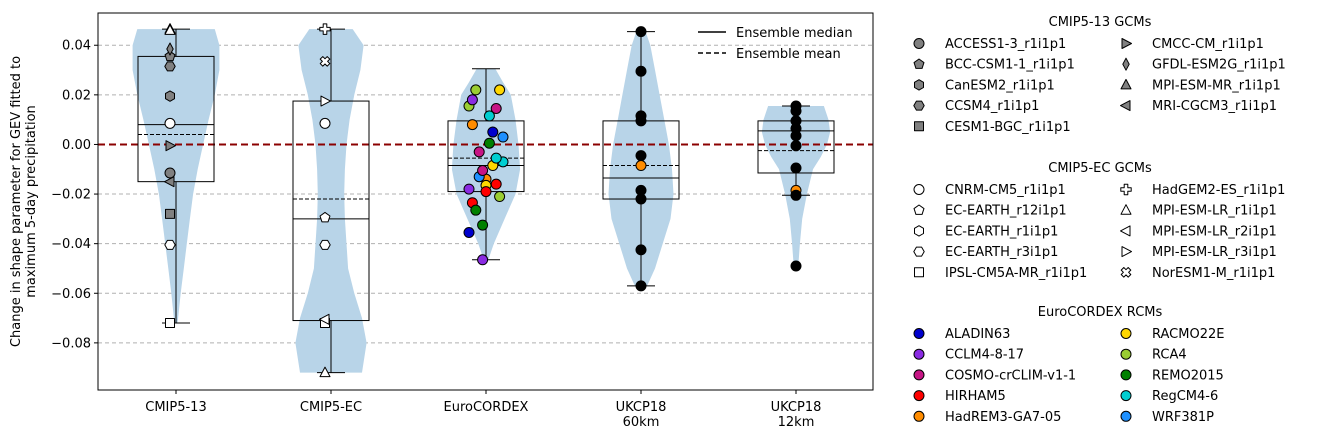  What do you see at coordinates (975, 396) in the screenshot?
I see `legend-label: HIRHAM5` at bounding box center [975, 396].